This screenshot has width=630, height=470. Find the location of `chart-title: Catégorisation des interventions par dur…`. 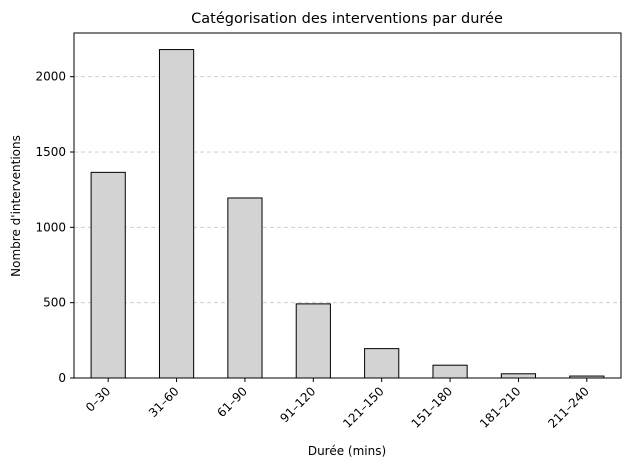

chart-title: Catégorisation des interventions par dur… is located at coordinates (347, 19).